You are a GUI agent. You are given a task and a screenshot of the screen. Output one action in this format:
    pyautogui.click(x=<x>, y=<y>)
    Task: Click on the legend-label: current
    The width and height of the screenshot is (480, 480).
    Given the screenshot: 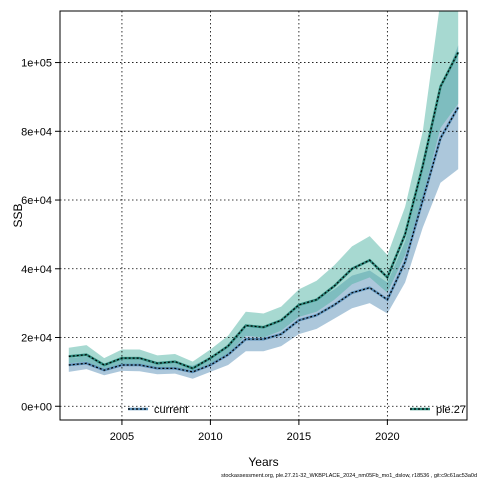 What is the action you would take?
    pyautogui.click(x=171, y=410)
    